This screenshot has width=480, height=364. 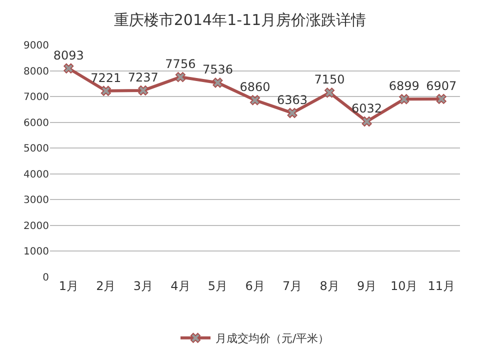 I want to click on data-label: 6860, so click(x=255, y=87).